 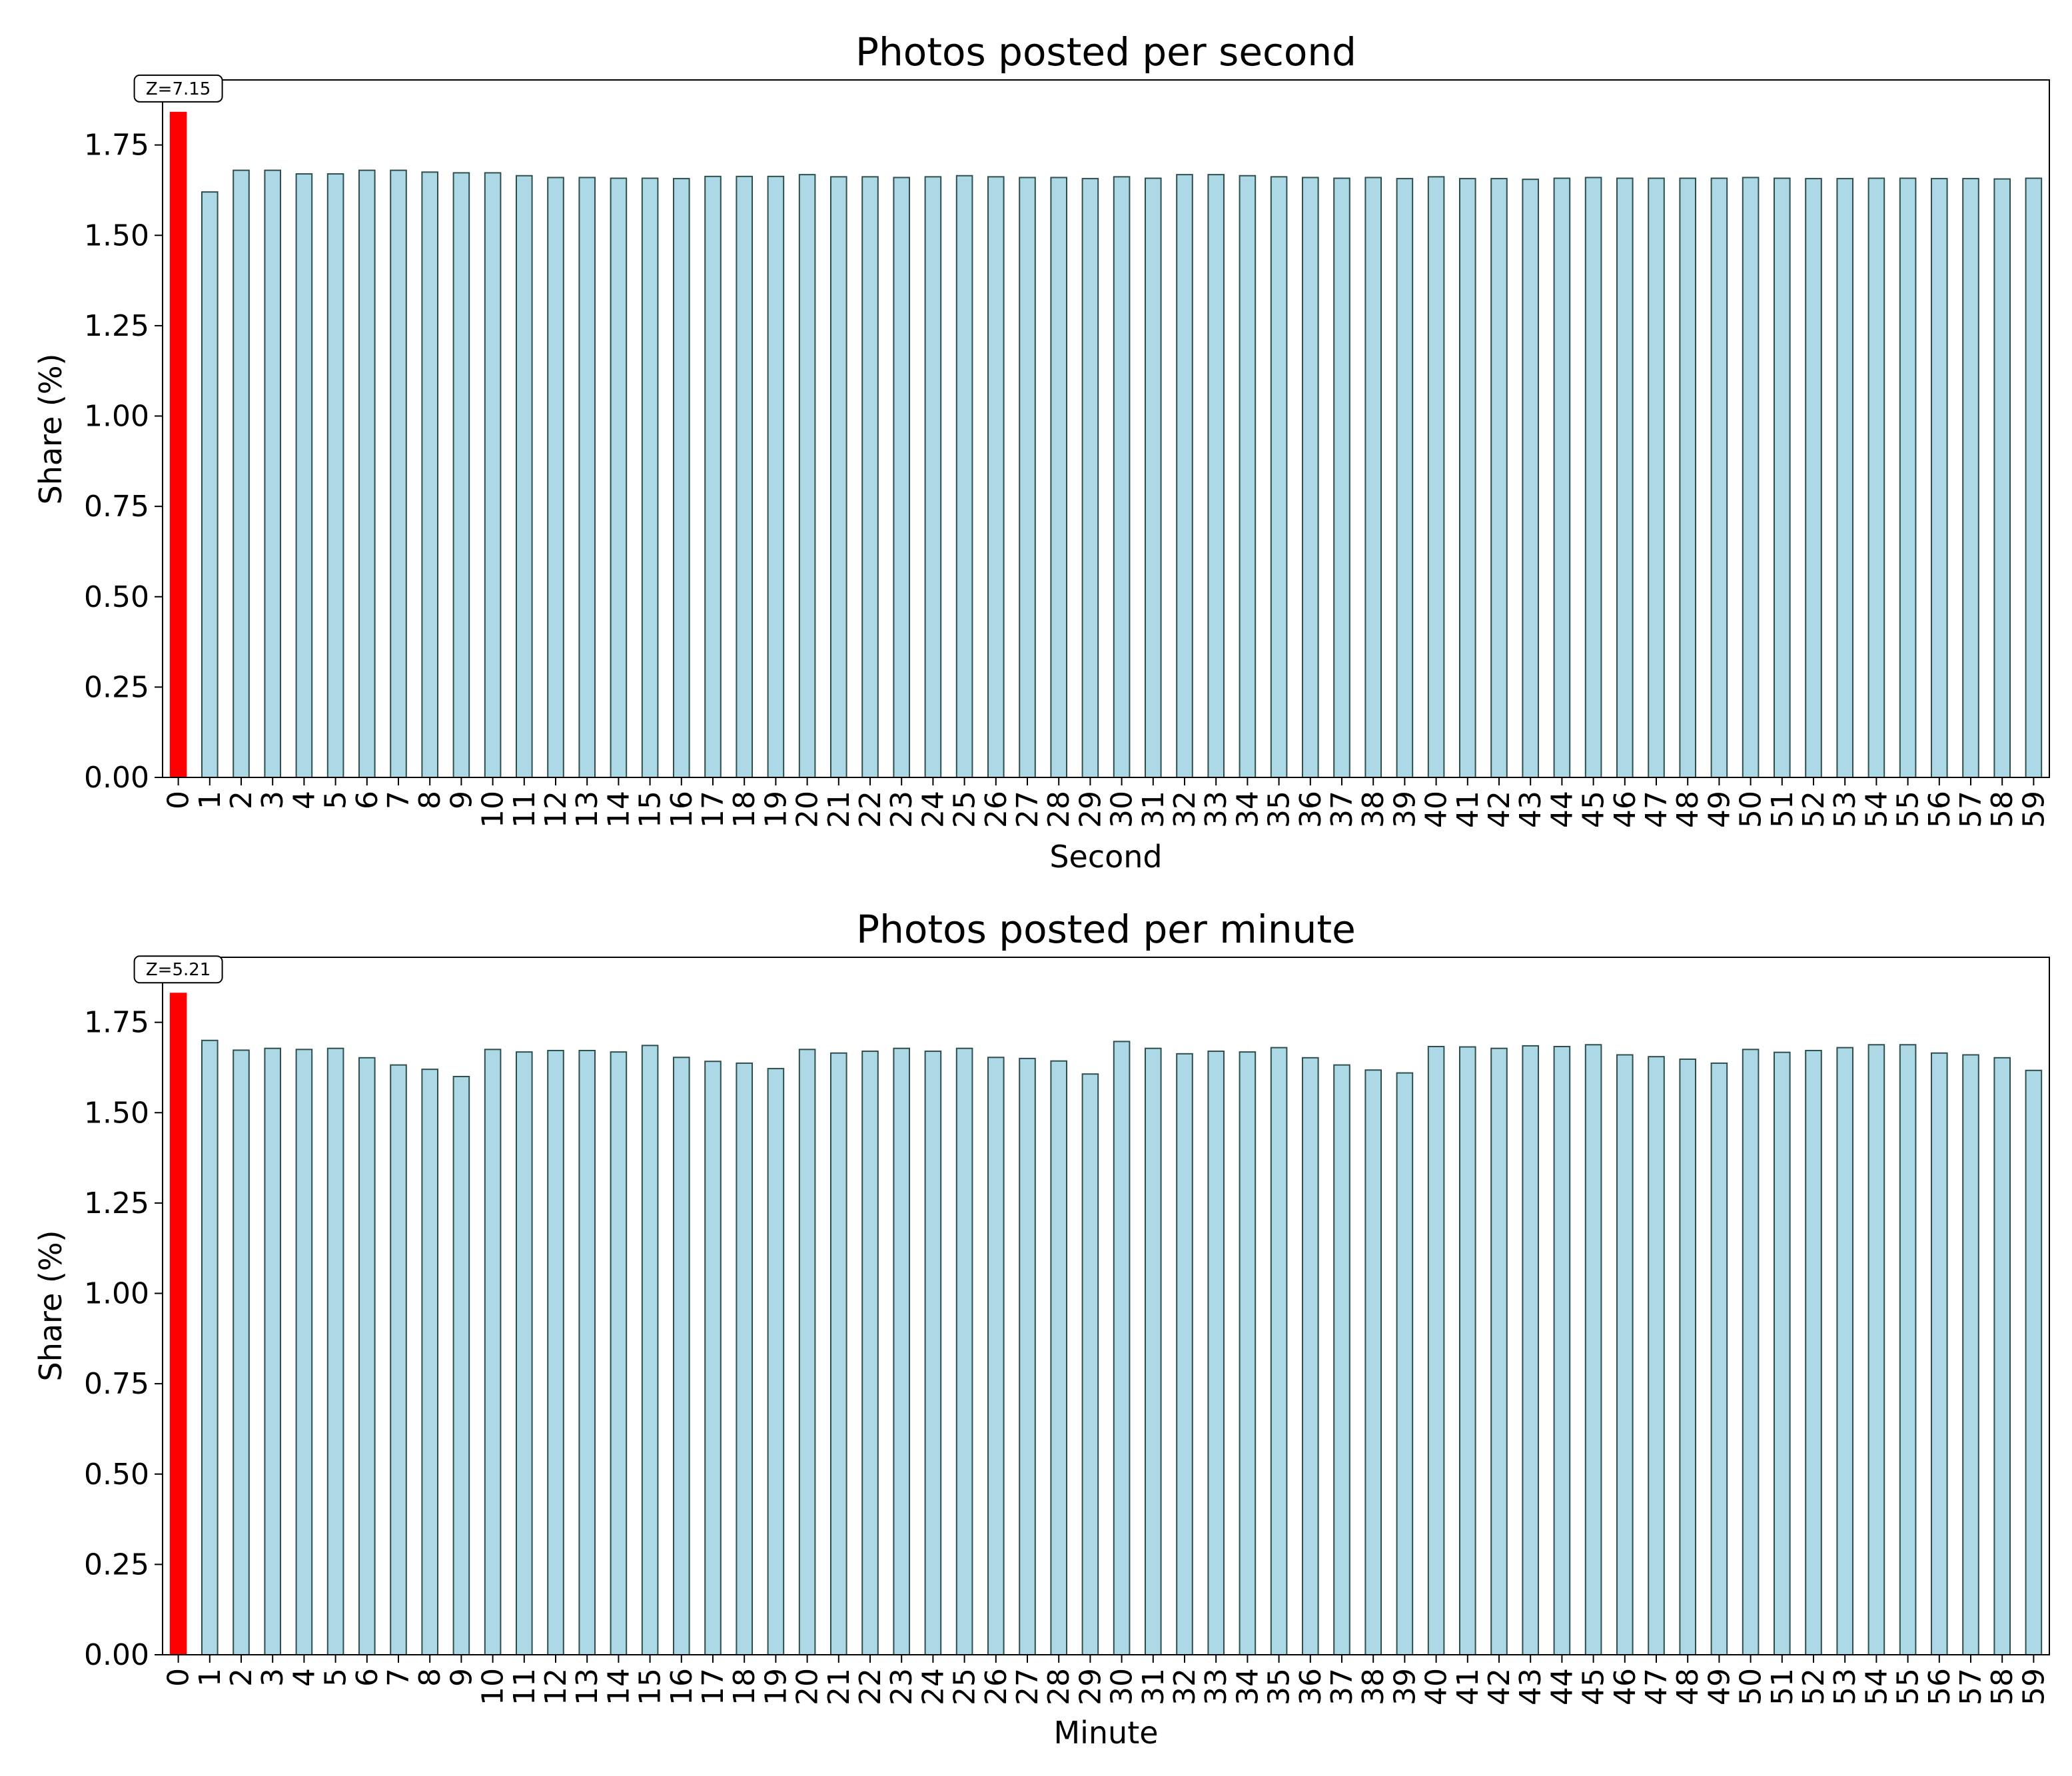 I want to click on x-tick-label: 17, so click(x=713, y=1687).